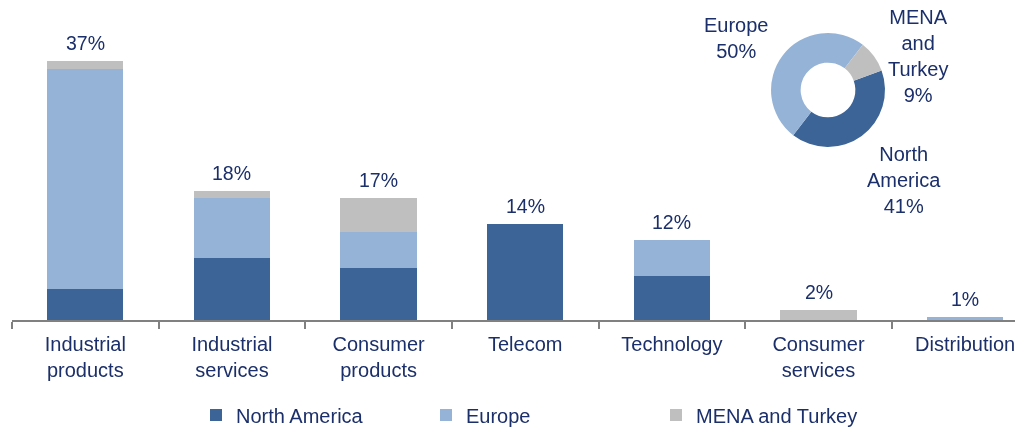 This screenshot has height=428, width=1015. Describe the element at coordinates (736, 51) in the screenshot. I see `data-label: 50%` at that location.